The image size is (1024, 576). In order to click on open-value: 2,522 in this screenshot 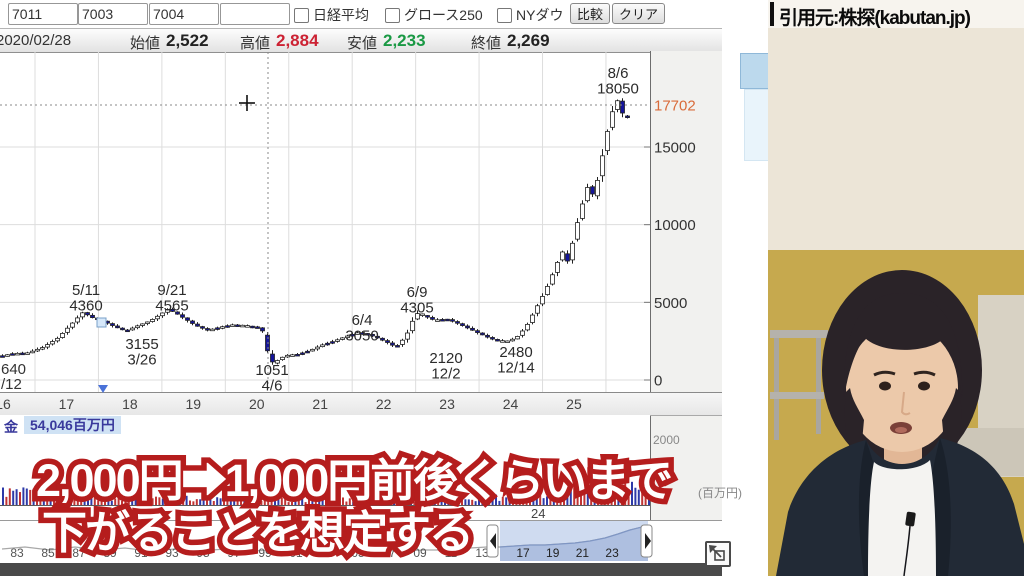, I will do `click(187, 40)`.